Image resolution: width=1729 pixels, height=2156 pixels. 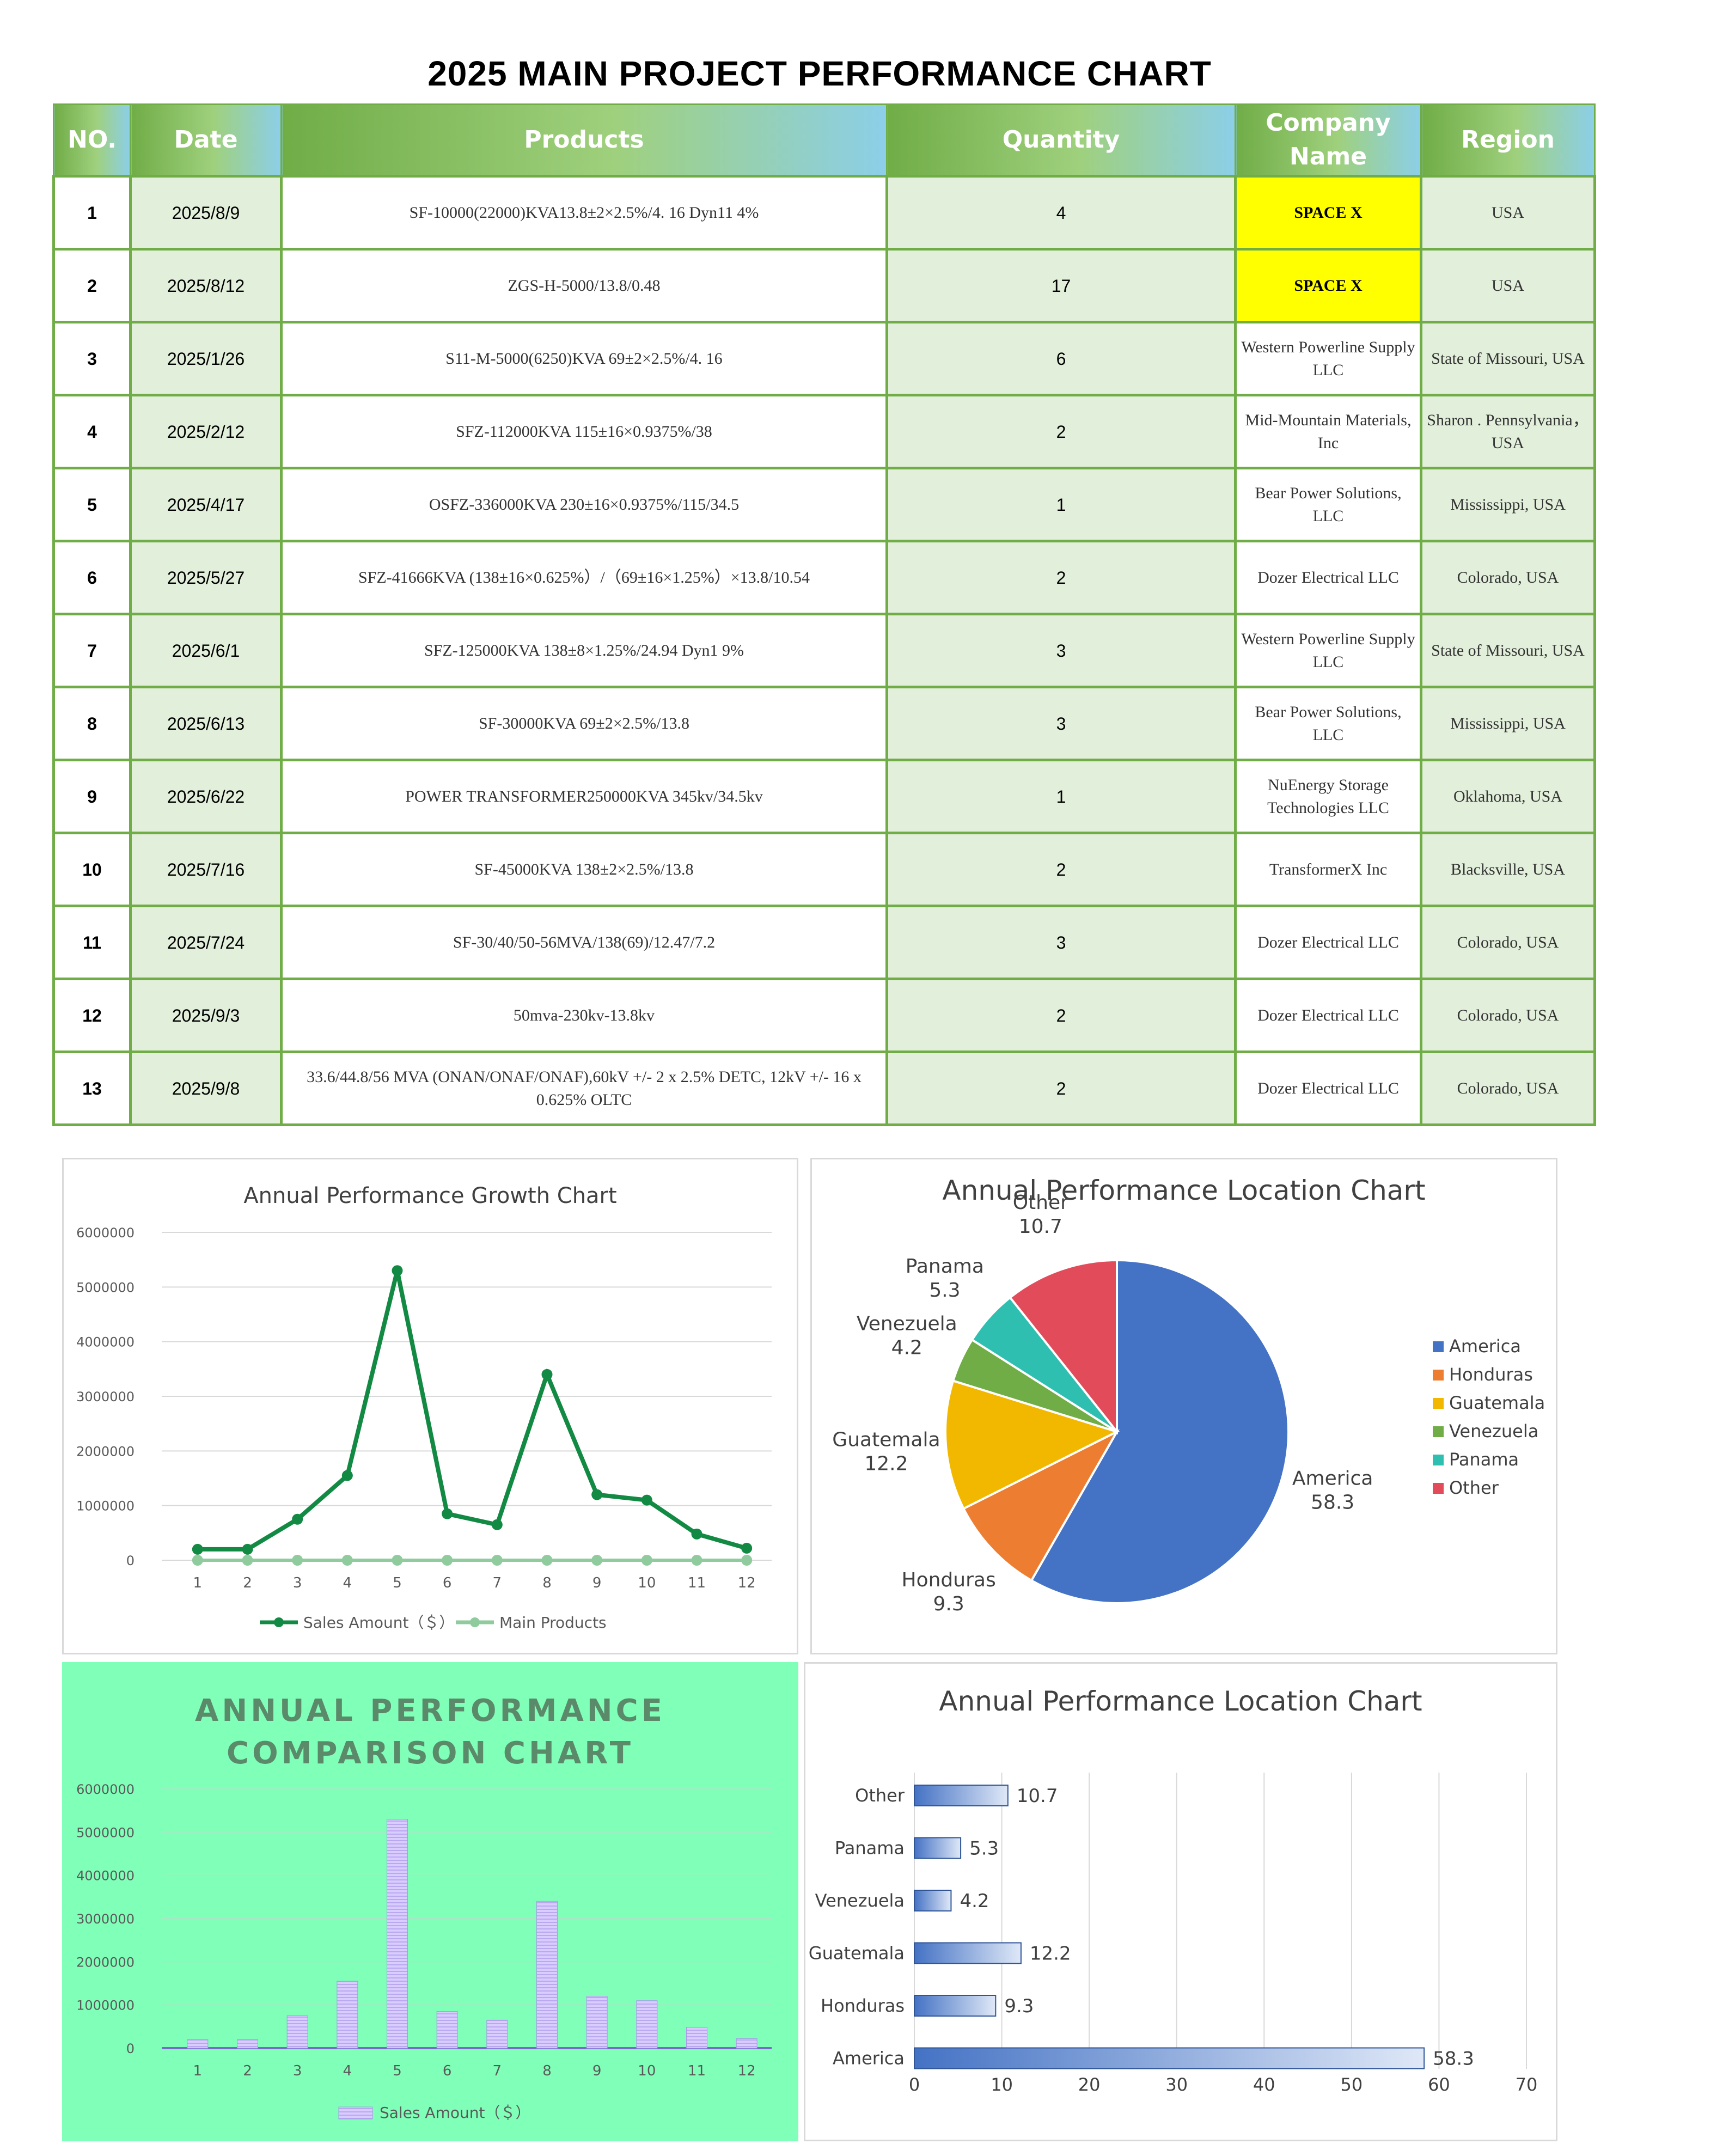 I want to click on y-category-label: Venezuela, so click(x=860, y=1901).